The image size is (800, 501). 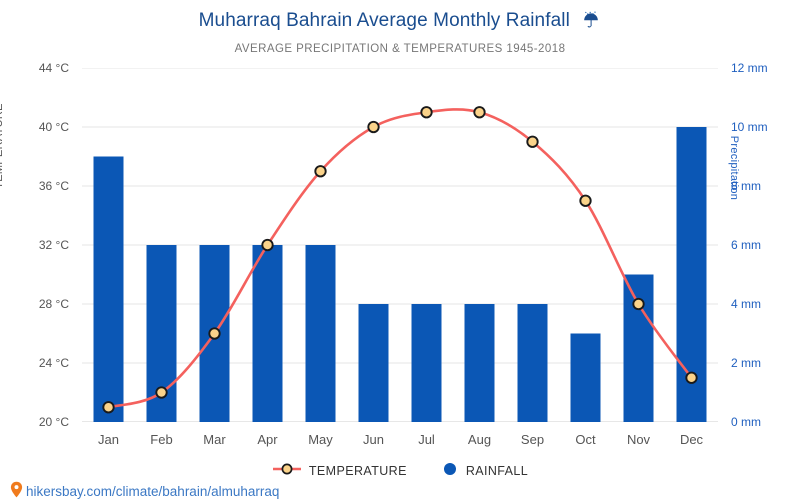 I want to click on x-axis-tick-feb: Feb, so click(x=161, y=439).